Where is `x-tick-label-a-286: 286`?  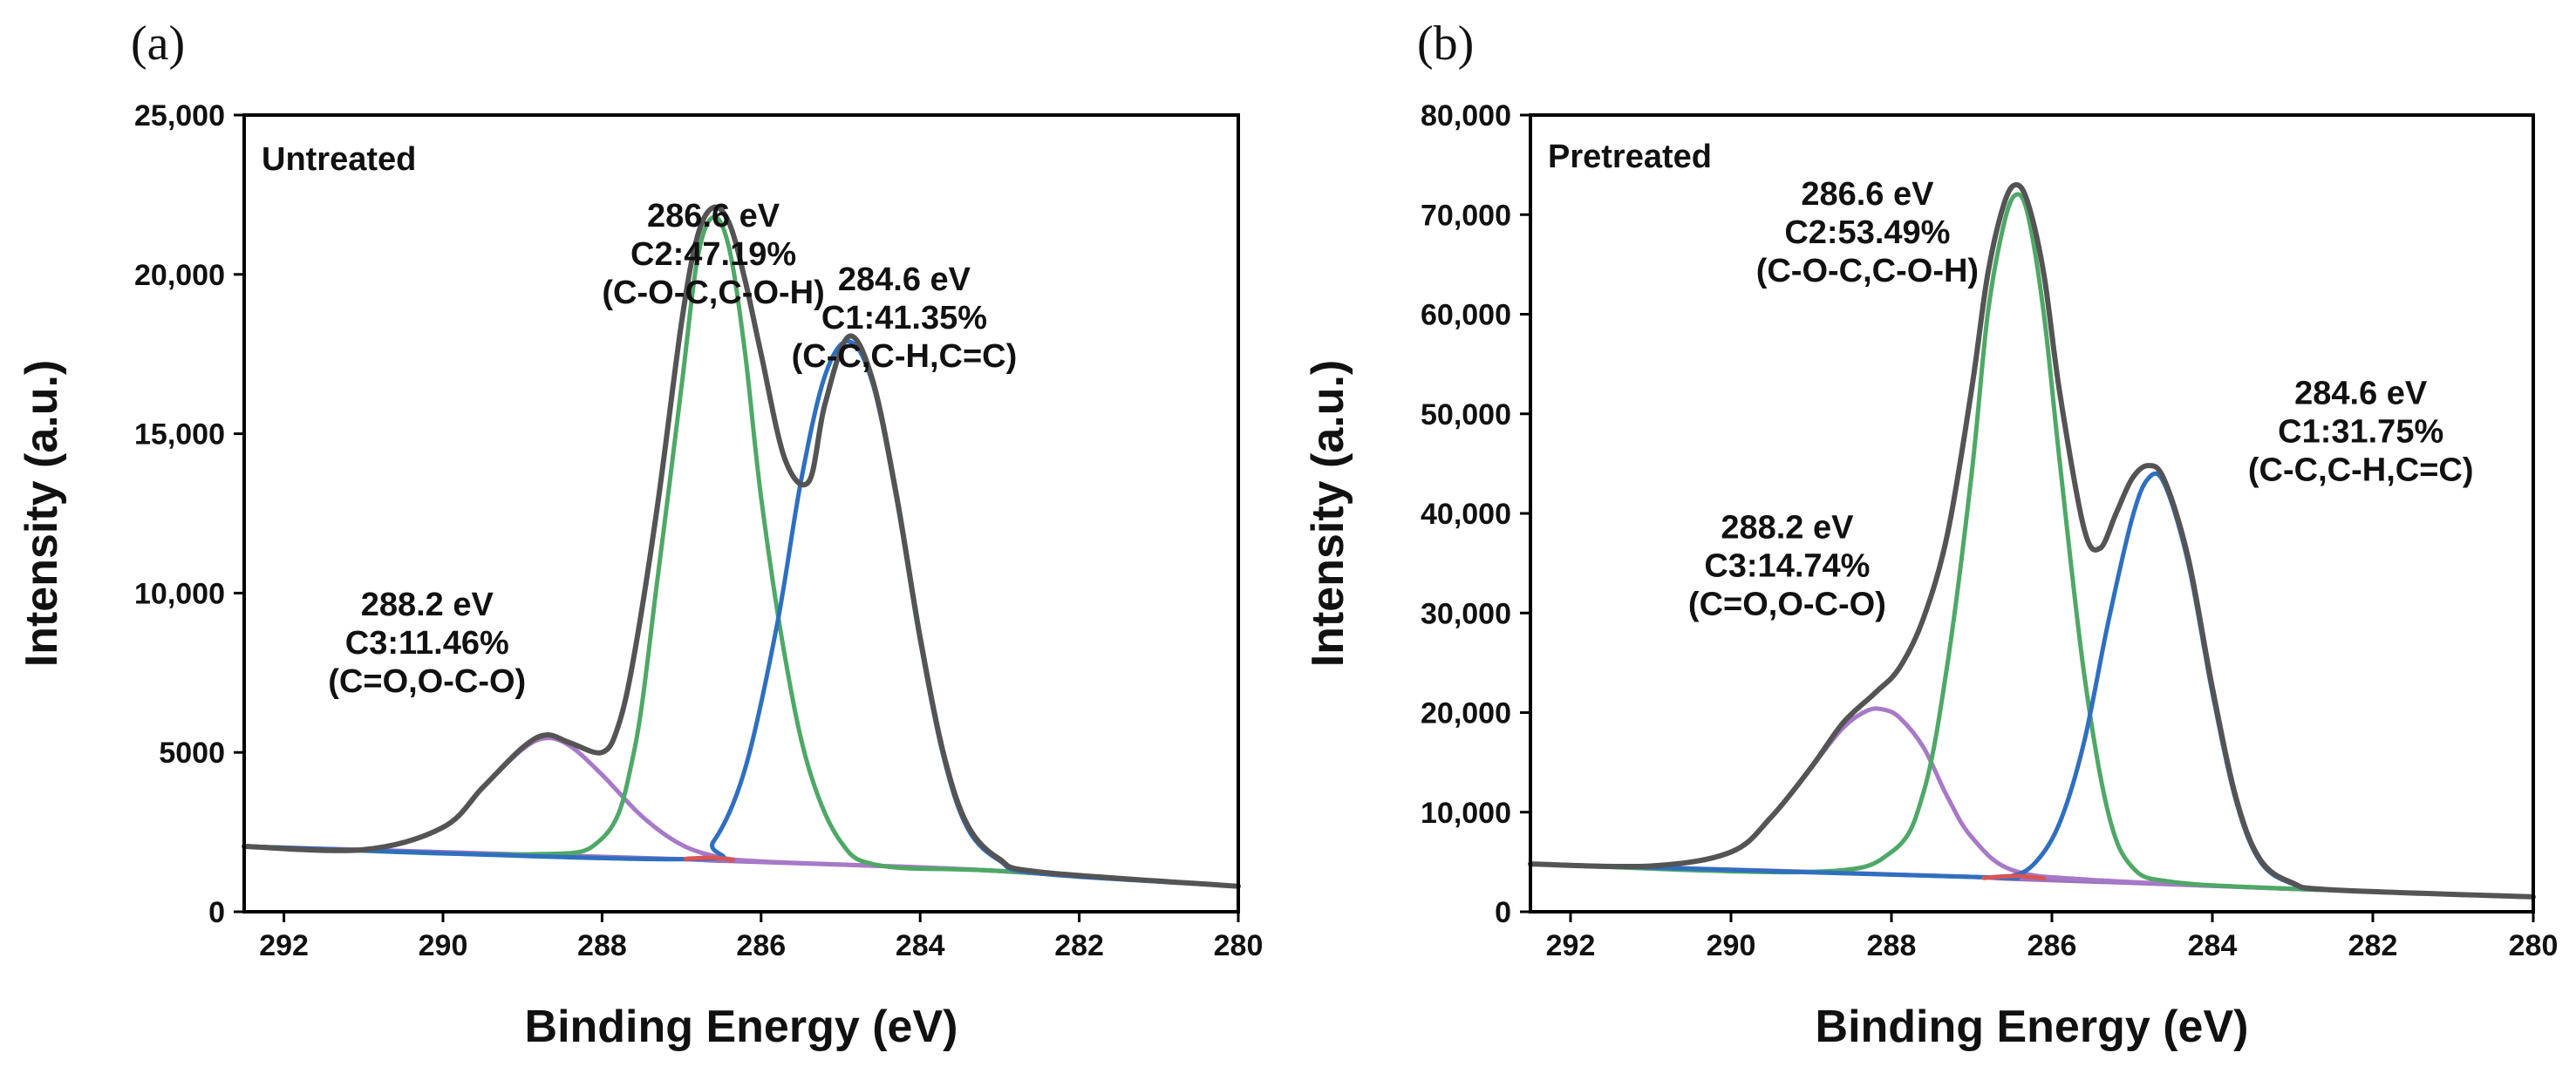
x-tick-label-a-286: 286 is located at coordinates (761, 945).